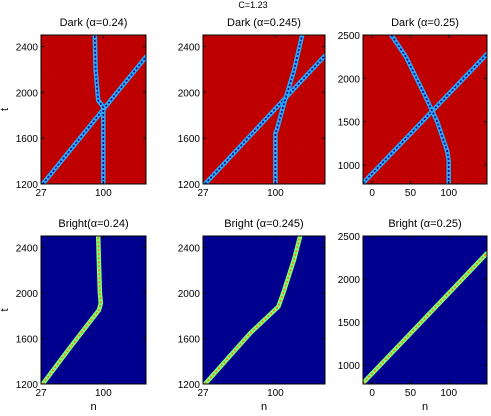  I want to click on panel-1-ytick-label-2: 1600, so click(27, 139).